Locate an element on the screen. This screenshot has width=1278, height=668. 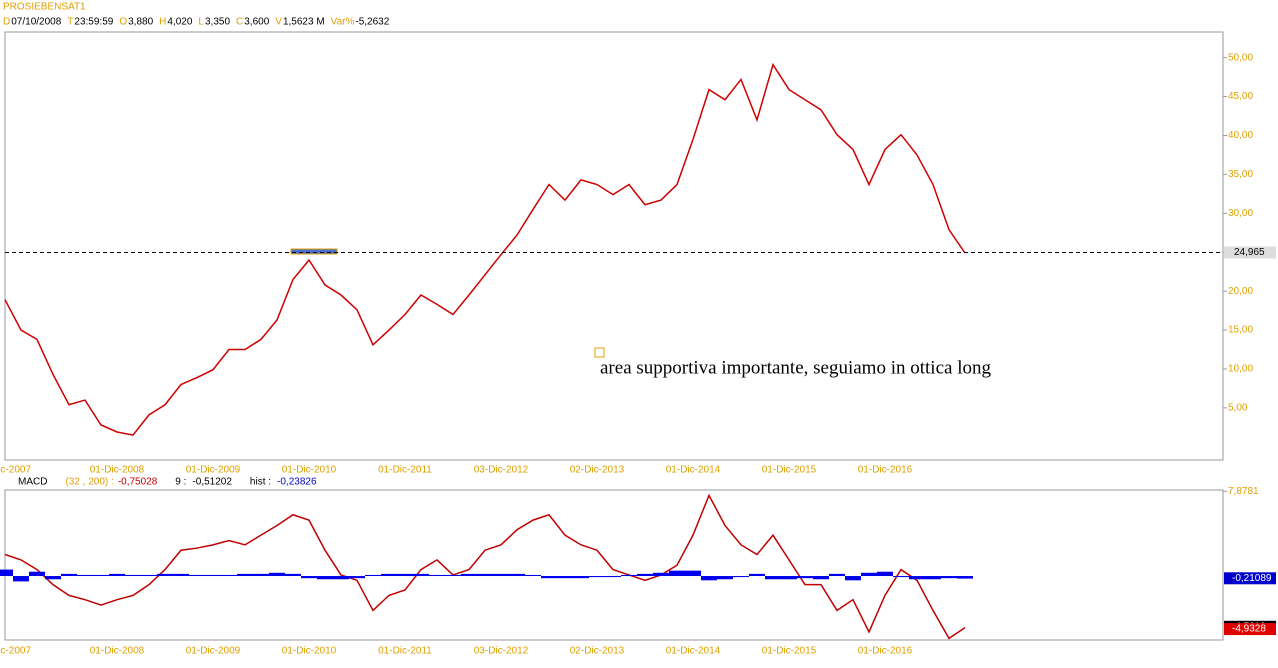
field-value: -5,2632 is located at coordinates (372, 22).